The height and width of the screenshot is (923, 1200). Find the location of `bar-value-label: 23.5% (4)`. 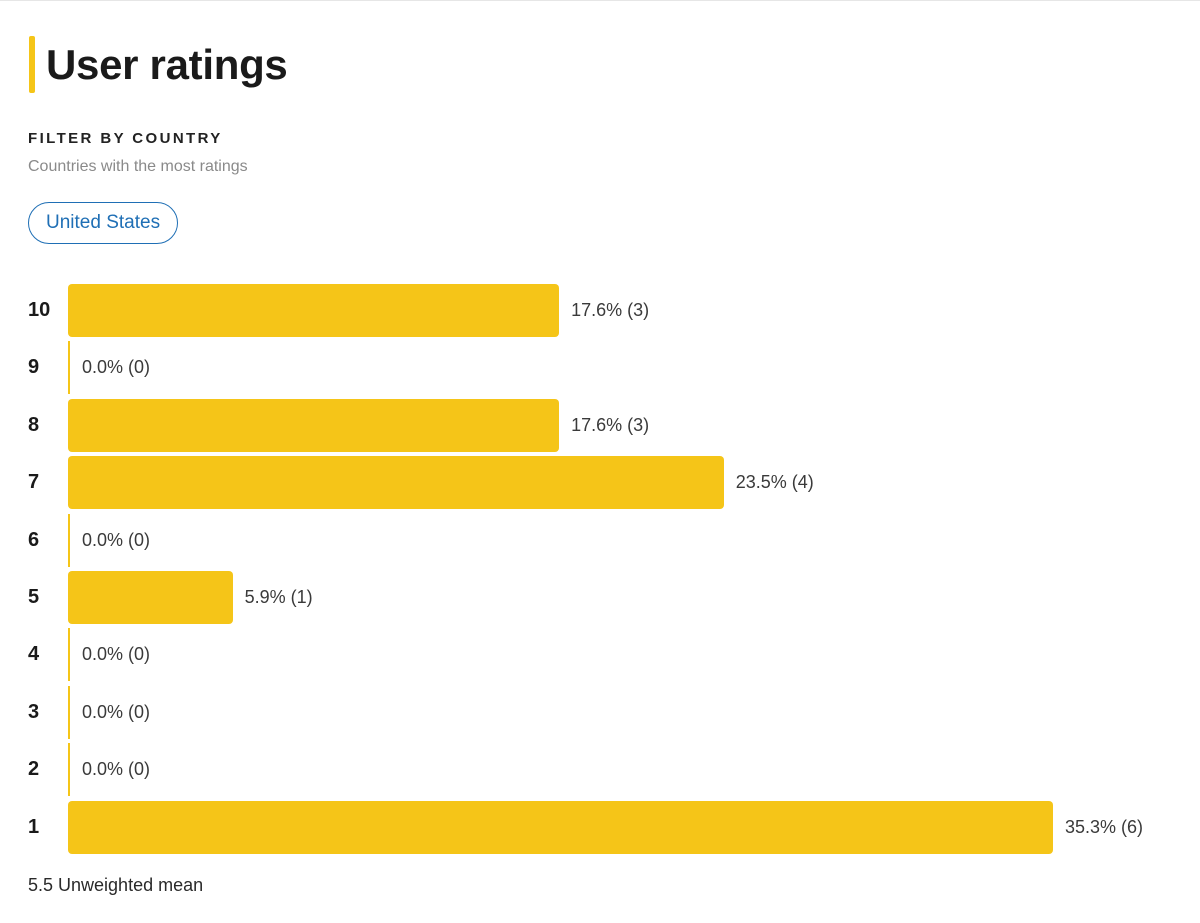

bar-value-label: 23.5% (4) is located at coordinates (774, 482).